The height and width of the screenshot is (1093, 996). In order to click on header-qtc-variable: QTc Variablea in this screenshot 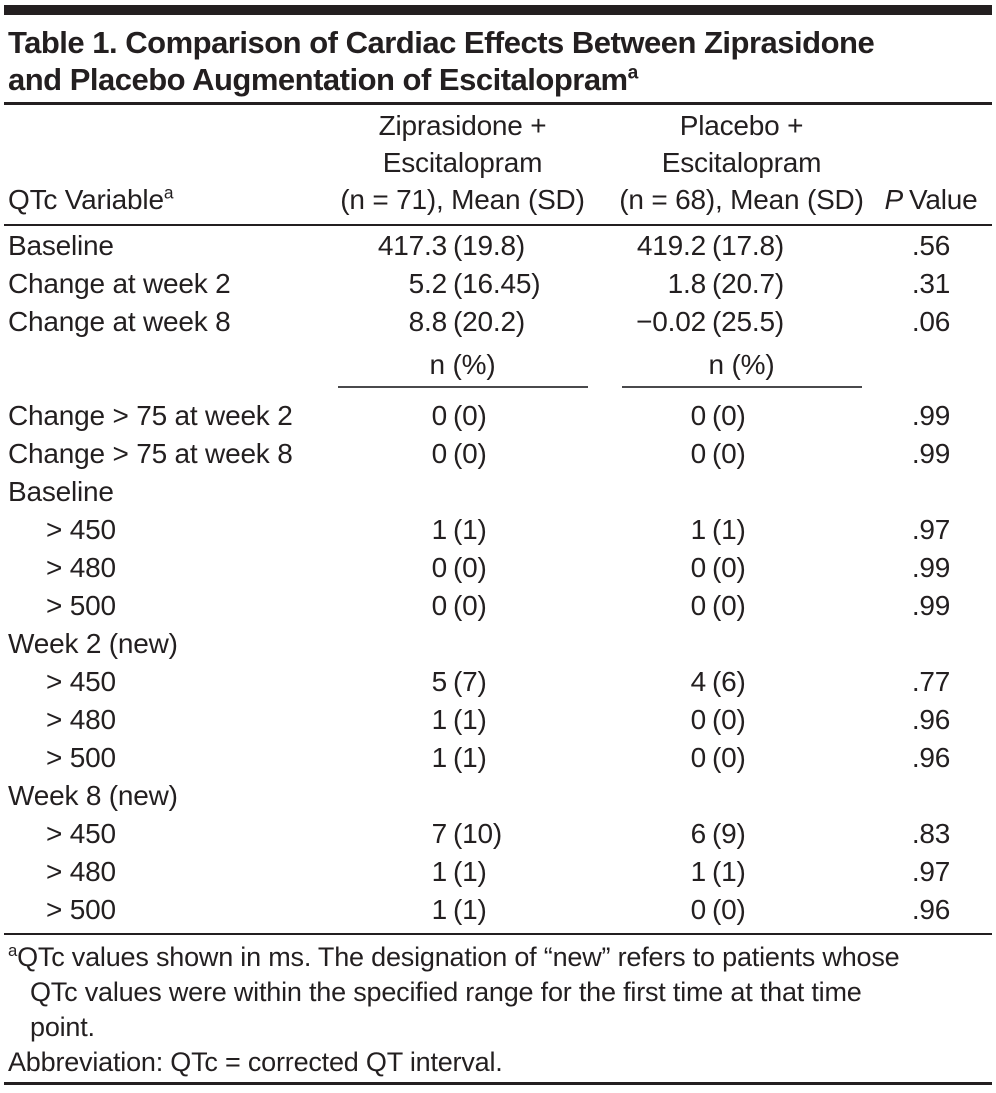, I will do `click(91, 198)`.